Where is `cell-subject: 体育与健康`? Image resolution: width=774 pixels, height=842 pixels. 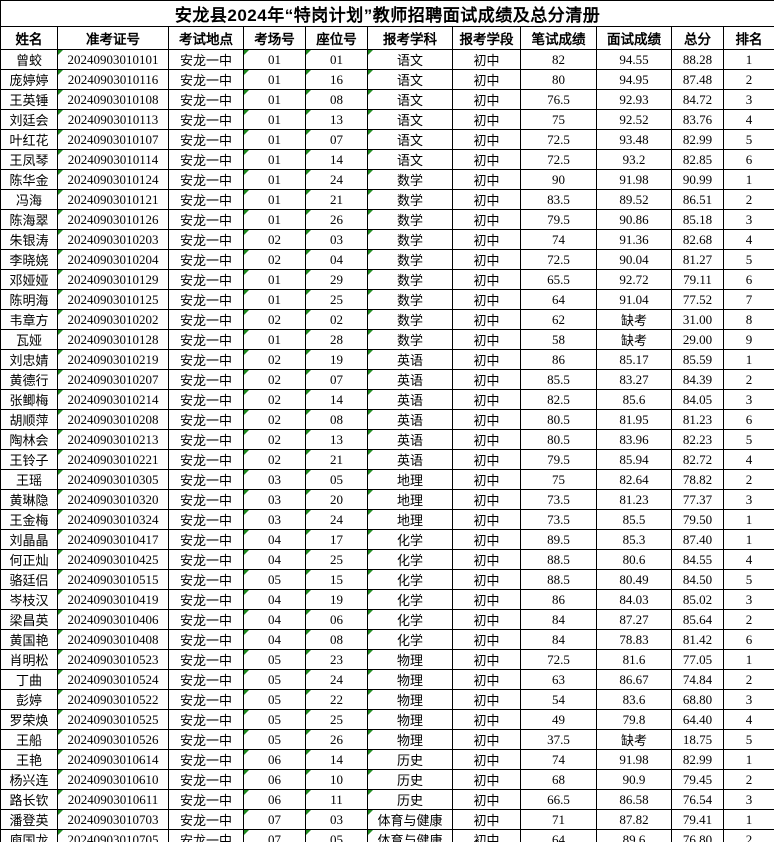
cell-subject: 体育与健康 is located at coordinates (410, 819).